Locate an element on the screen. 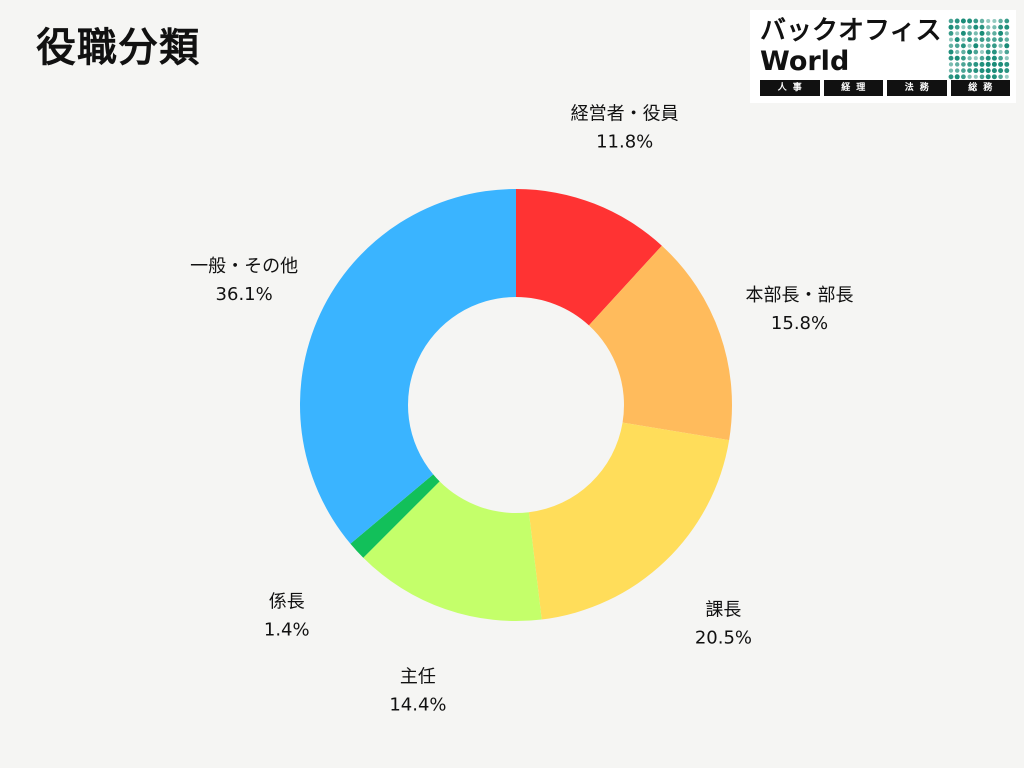  logo-tag: 人事 is located at coordinates (790, 88).